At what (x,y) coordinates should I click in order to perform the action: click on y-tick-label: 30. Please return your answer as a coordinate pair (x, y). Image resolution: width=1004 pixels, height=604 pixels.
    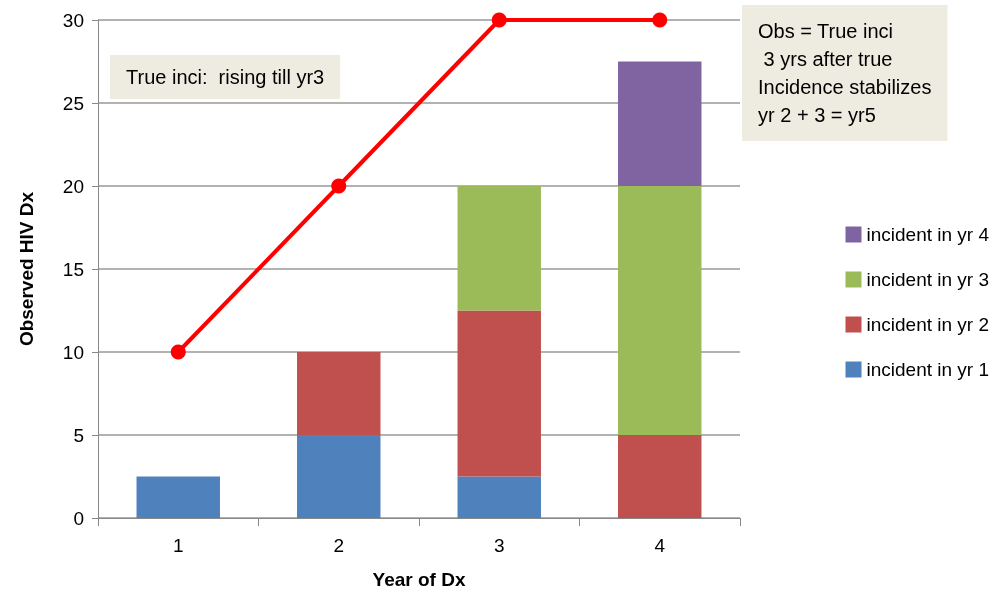
    Looking at the image, I should click on (73, 20).